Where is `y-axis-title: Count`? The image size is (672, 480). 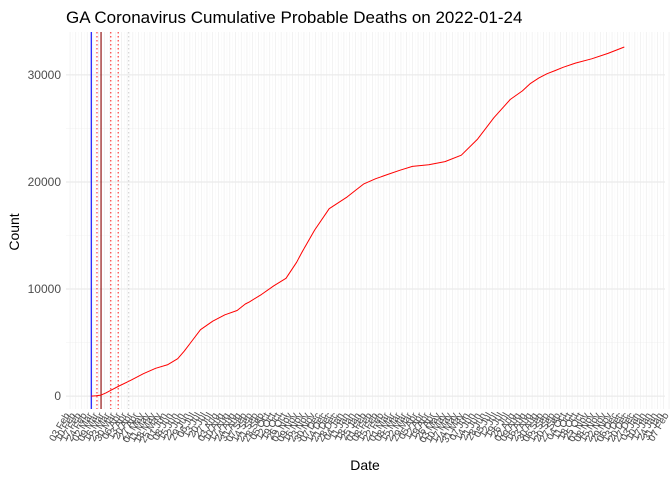
y-axis-title: Count is located at coordinates (14, 231).